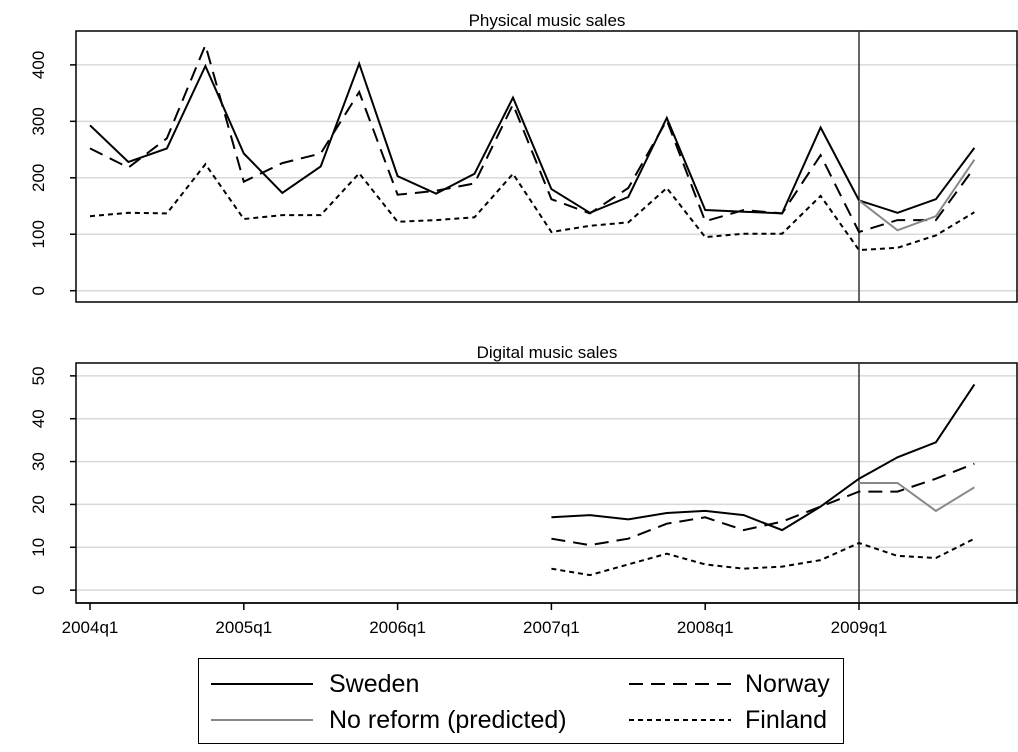 The width and height of the screenshot is (1018, 752). I want to click on legend-item-predicted: No reform (predicted), so click(389, 720).